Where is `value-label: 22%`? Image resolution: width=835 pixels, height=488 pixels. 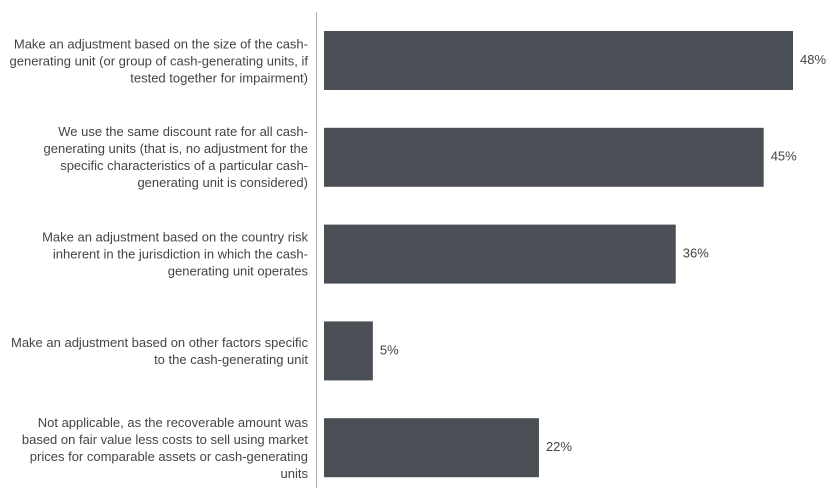 value-label: 22% is located at coordinates (559, 446).